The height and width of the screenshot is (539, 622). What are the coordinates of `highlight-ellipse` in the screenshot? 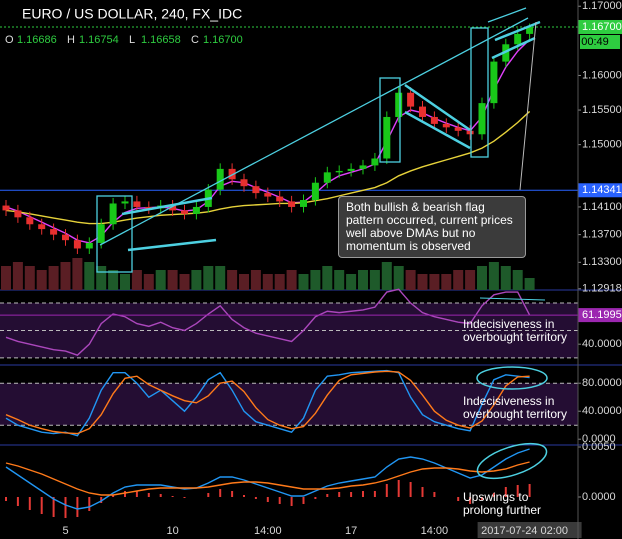 It's located at (512, 461).